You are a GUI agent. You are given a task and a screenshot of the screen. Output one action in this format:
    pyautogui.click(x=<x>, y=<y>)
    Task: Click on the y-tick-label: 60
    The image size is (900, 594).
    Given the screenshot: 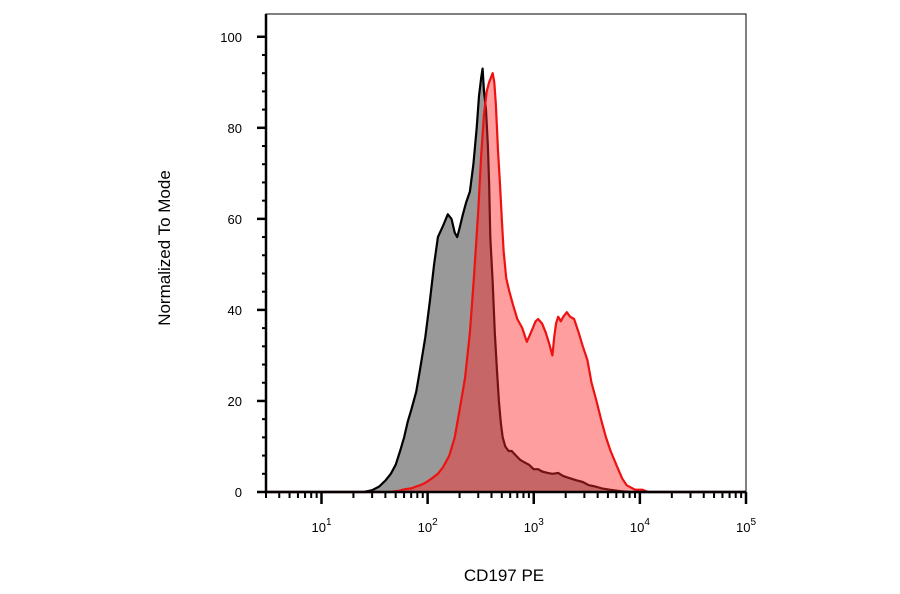 What is the action you would take?
    pyautogui.click(x=235, y=219)
    